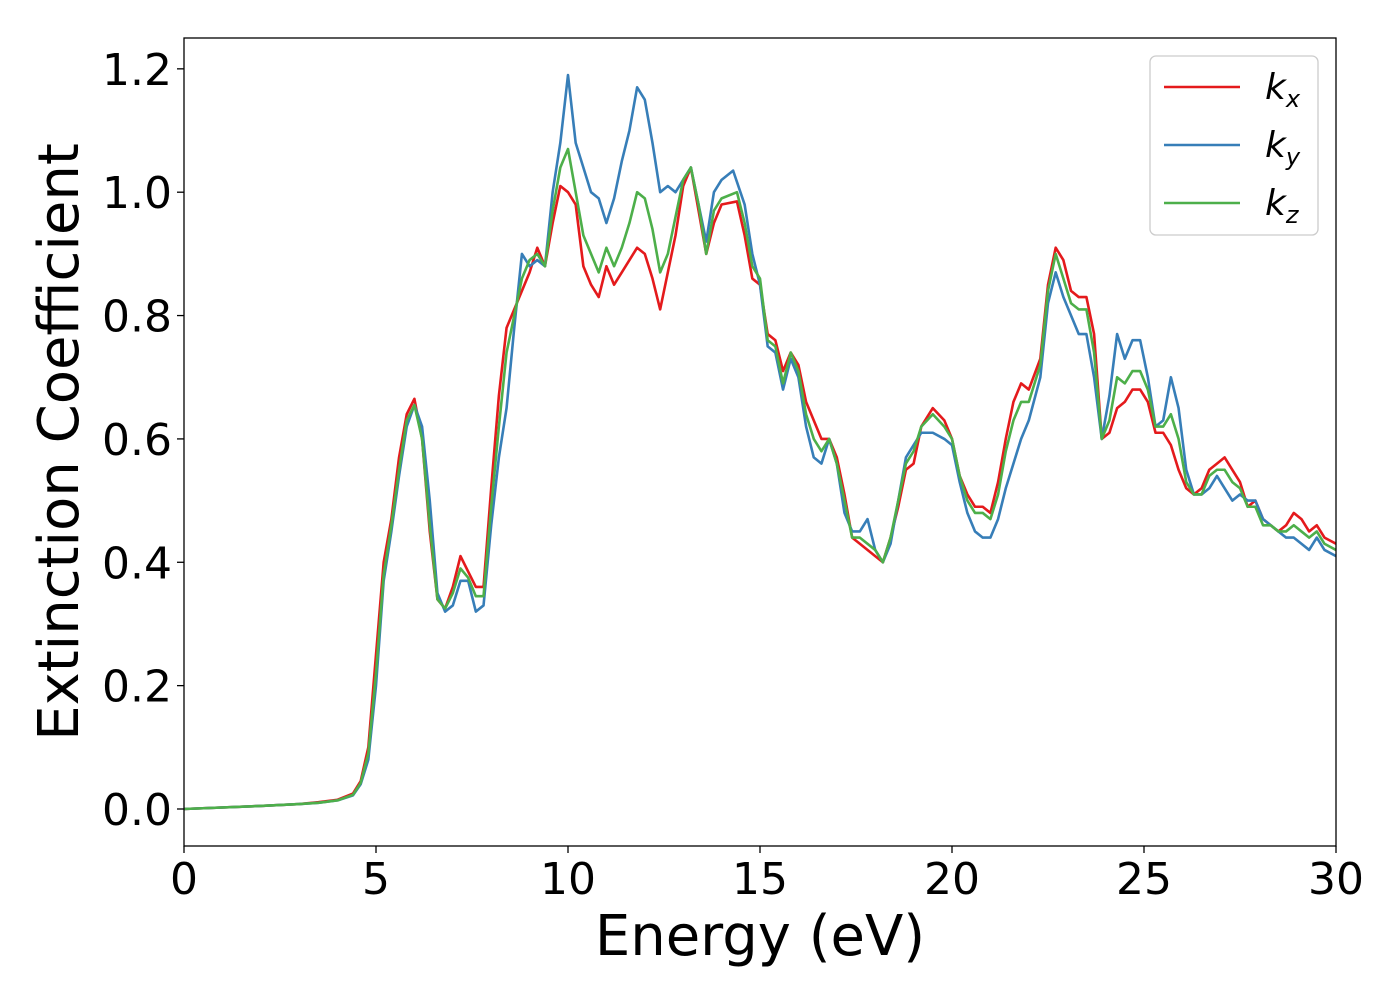 This screenshot has width=1400, height=1000. What do you see at coordinates (1234, 145) in the screenshot?
I see `legend: kx ky kz` at bounding box center [1234, 145].